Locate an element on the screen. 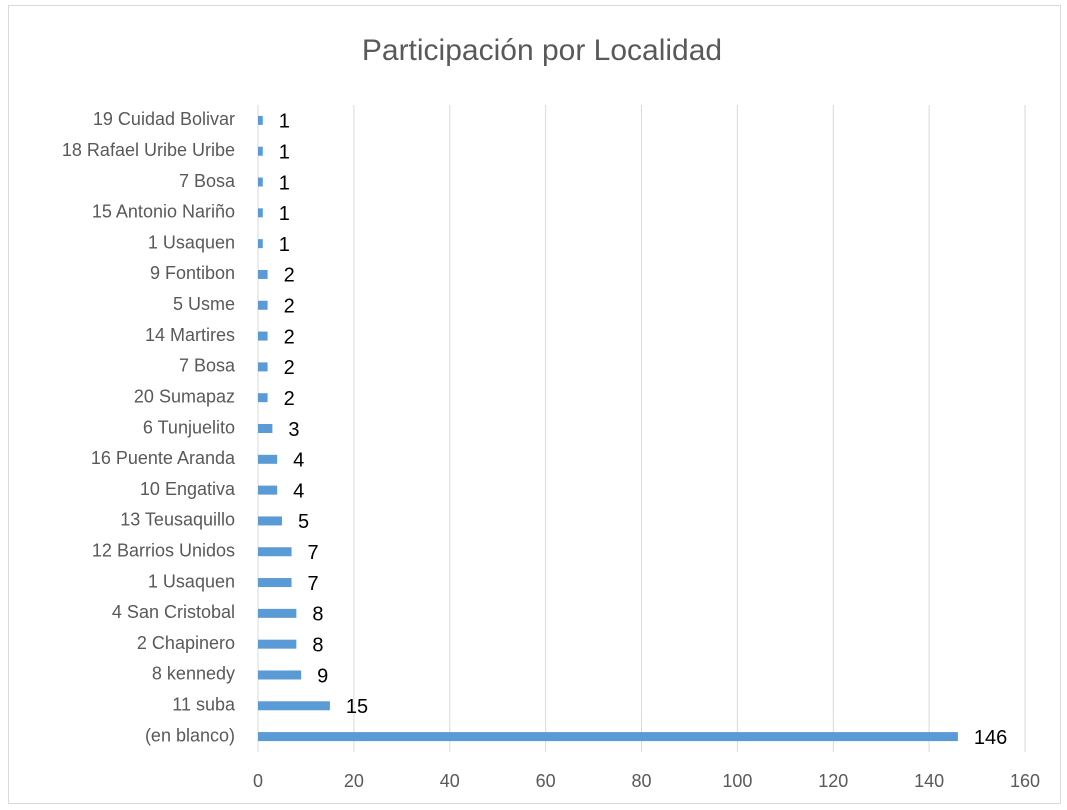 Image resolution: width=1067 pixels, height=810 pixels. x-tick-label: 160 is located at coordinates (1025, 781).